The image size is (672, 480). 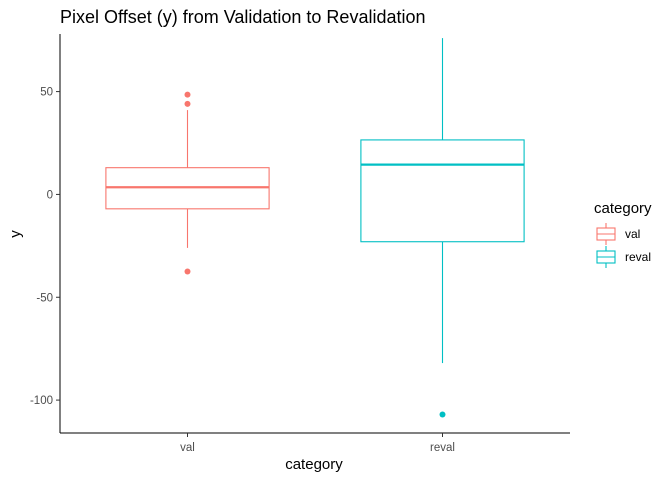 What do you see at coordinates (187, 183) in the screenshot?
I see `box-val` at bounding box center [187, 183].